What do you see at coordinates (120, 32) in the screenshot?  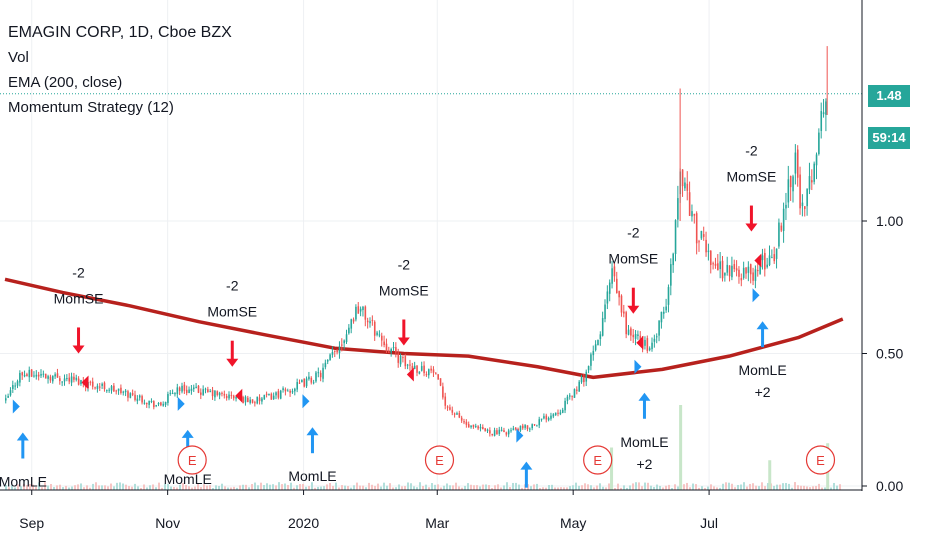 I see `symbol-title: EMAGIN CORP, 1D, Cboe BZX` at bounding box center [120, 32].